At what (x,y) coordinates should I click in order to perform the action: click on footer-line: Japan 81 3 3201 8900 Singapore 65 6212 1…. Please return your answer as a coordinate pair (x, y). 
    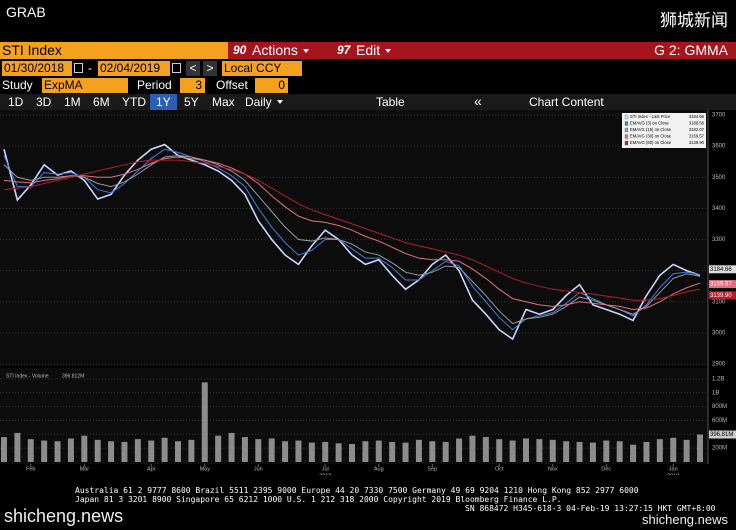
    Looking at the image, I should click on (318, 499).